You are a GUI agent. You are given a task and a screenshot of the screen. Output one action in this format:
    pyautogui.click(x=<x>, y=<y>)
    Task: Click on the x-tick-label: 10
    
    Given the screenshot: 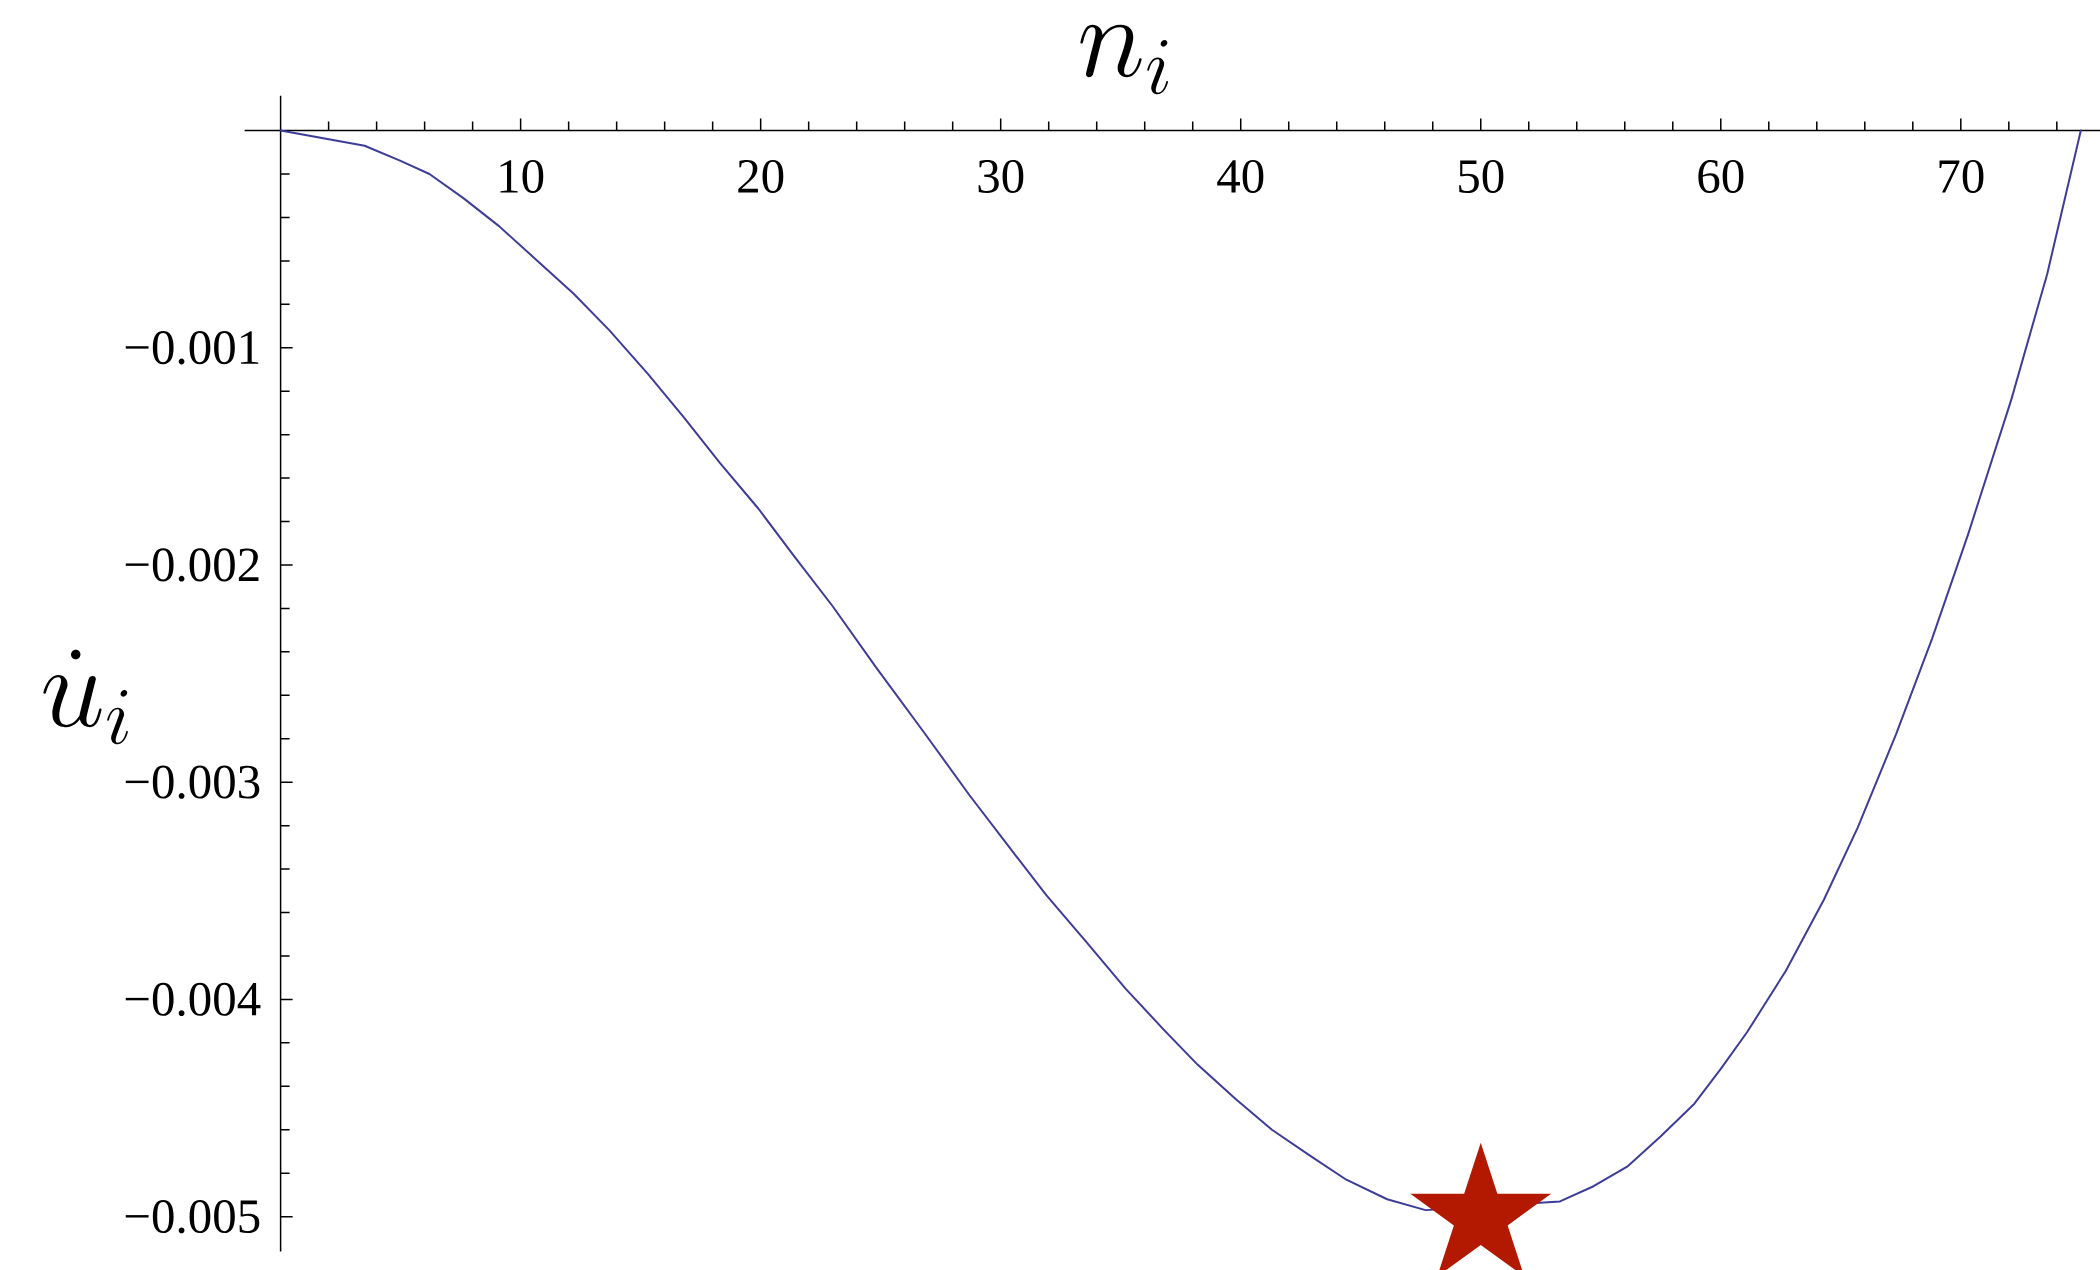 What is the action you would take?
    pyautogui.click(x=522, y=176)
    